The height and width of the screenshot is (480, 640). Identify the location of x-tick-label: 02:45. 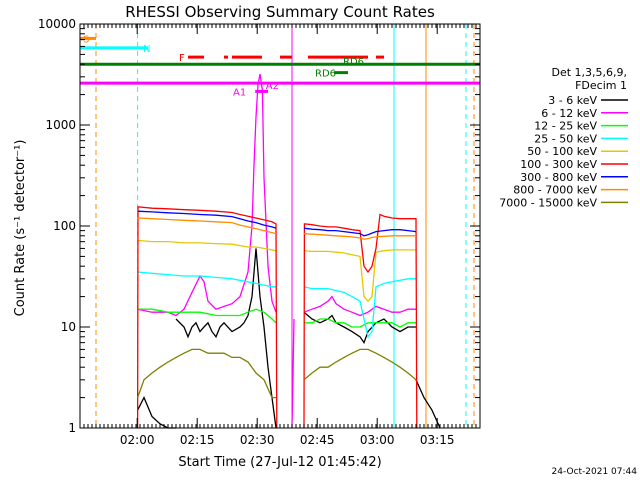
(317, 440).